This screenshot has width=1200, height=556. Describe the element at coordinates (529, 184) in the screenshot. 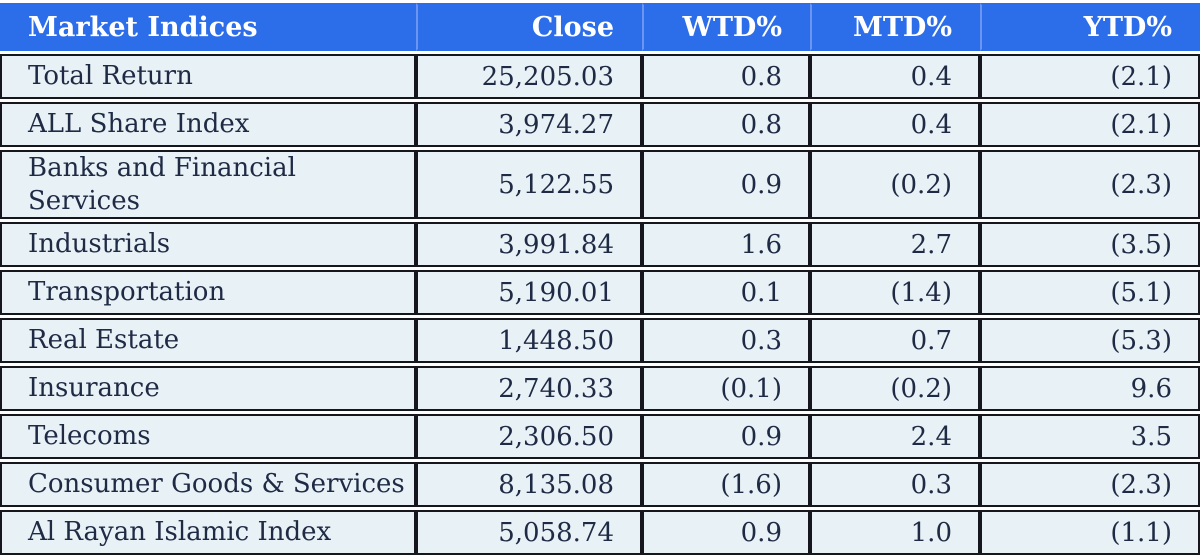

I see `close-cell: 5,122.55` at that location.